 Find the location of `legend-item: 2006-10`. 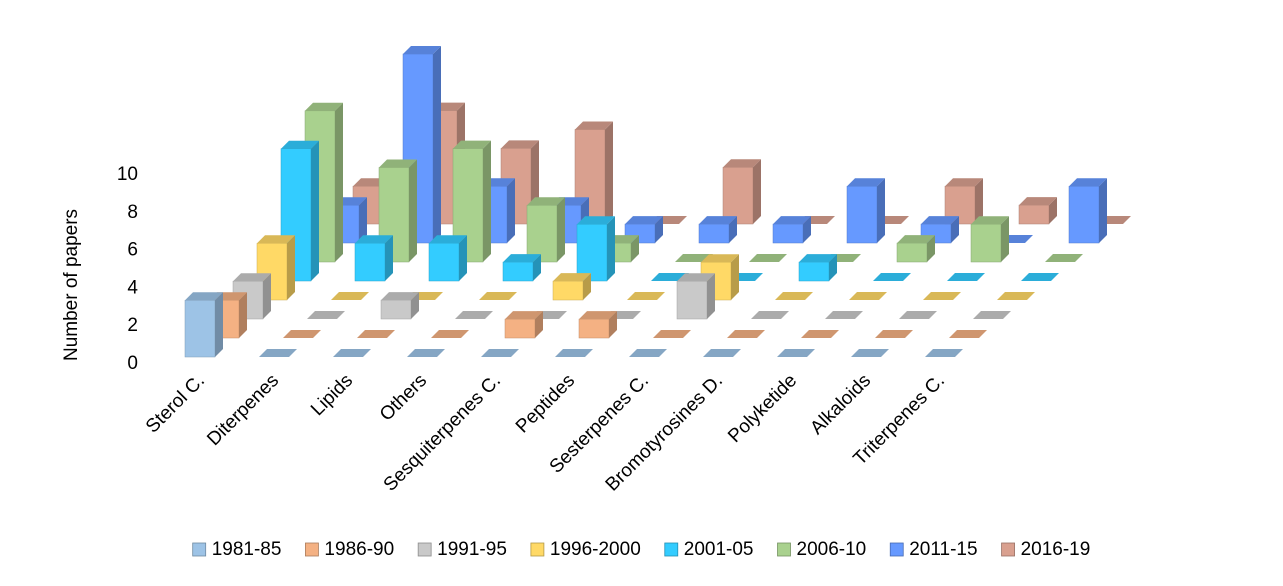

legend-item: 2006-10 is located at coordinates (822, 549).